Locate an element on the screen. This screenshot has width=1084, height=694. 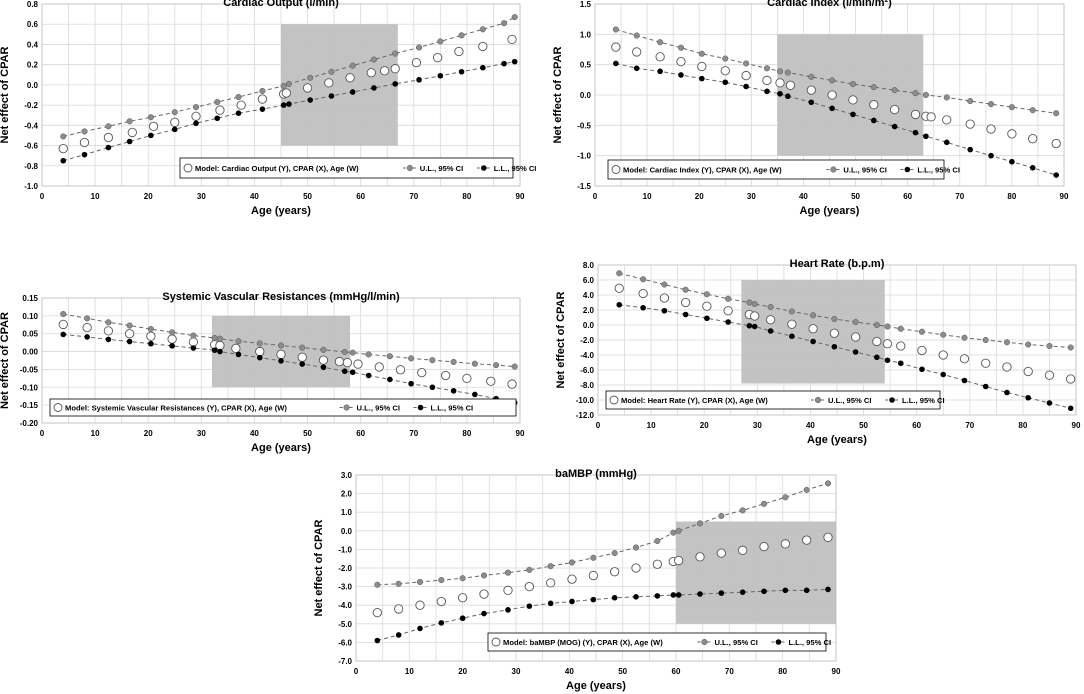
y-tick-label: 3.0 is located at coordinates (347, 475).